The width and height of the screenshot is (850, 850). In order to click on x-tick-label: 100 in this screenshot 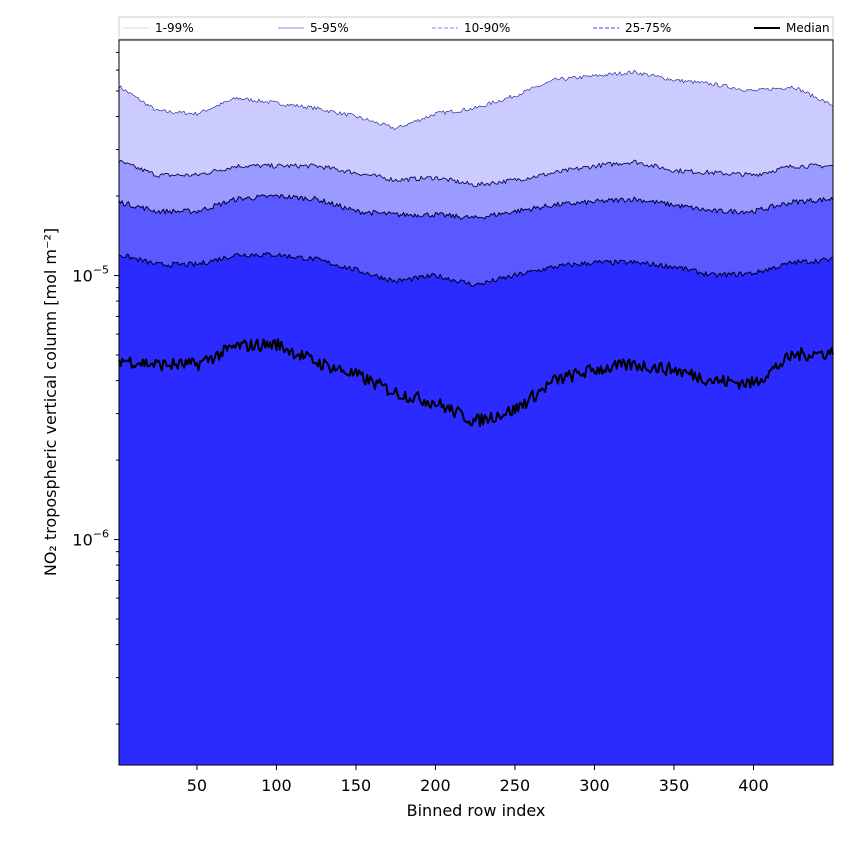, I will do `click(276, 785)`.